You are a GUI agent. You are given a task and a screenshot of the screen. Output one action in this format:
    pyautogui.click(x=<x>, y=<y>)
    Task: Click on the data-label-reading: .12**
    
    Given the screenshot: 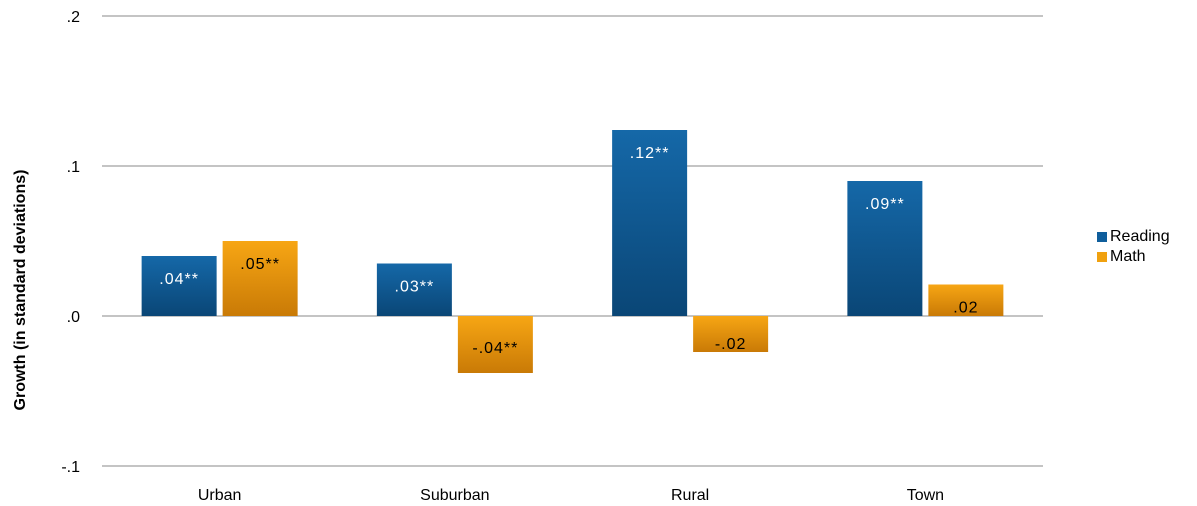 What is the action you would take?
    pyautogui.click(x=650, y=153)
    